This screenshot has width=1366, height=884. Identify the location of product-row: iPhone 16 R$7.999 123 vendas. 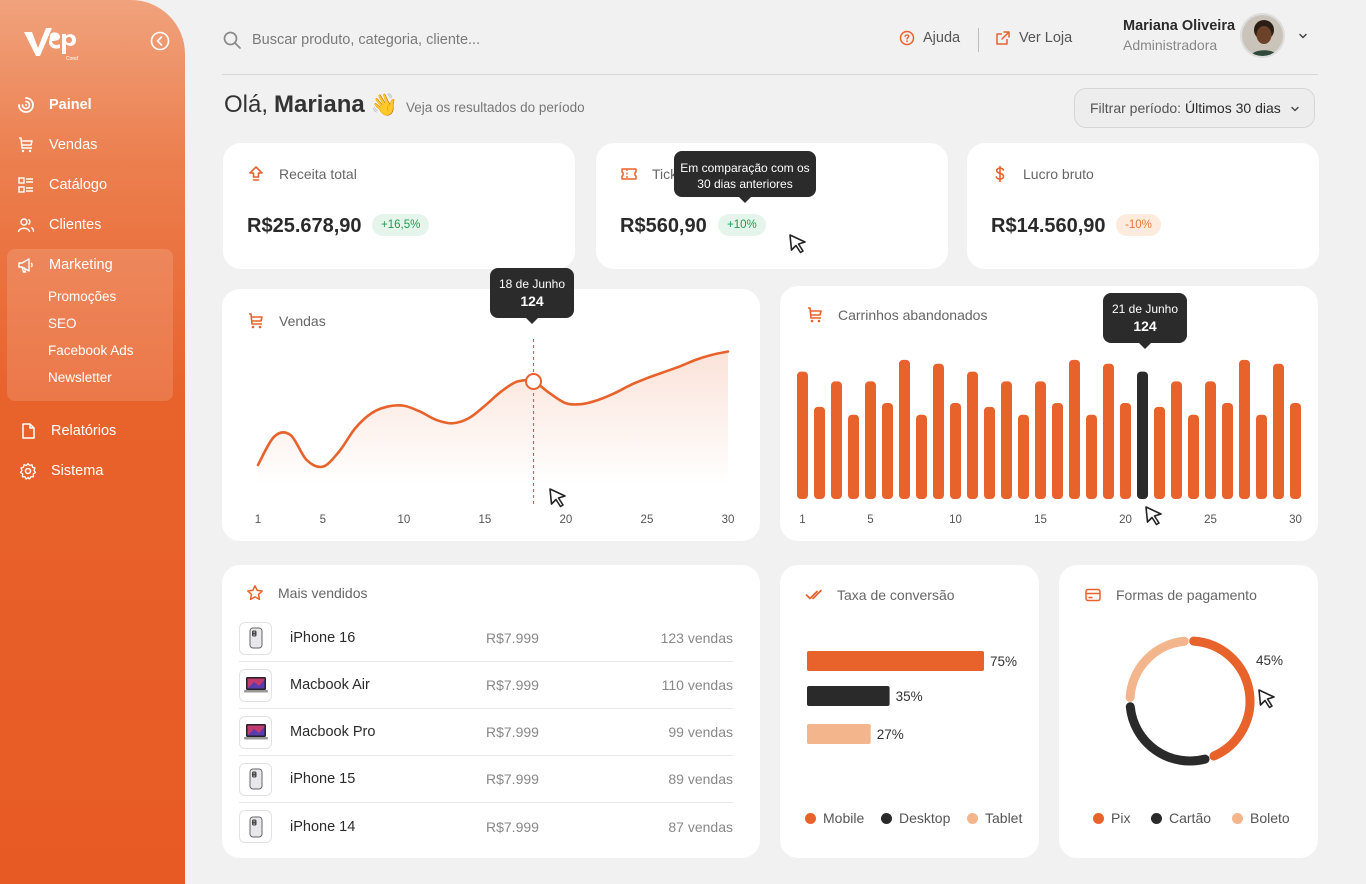
(486, 638).